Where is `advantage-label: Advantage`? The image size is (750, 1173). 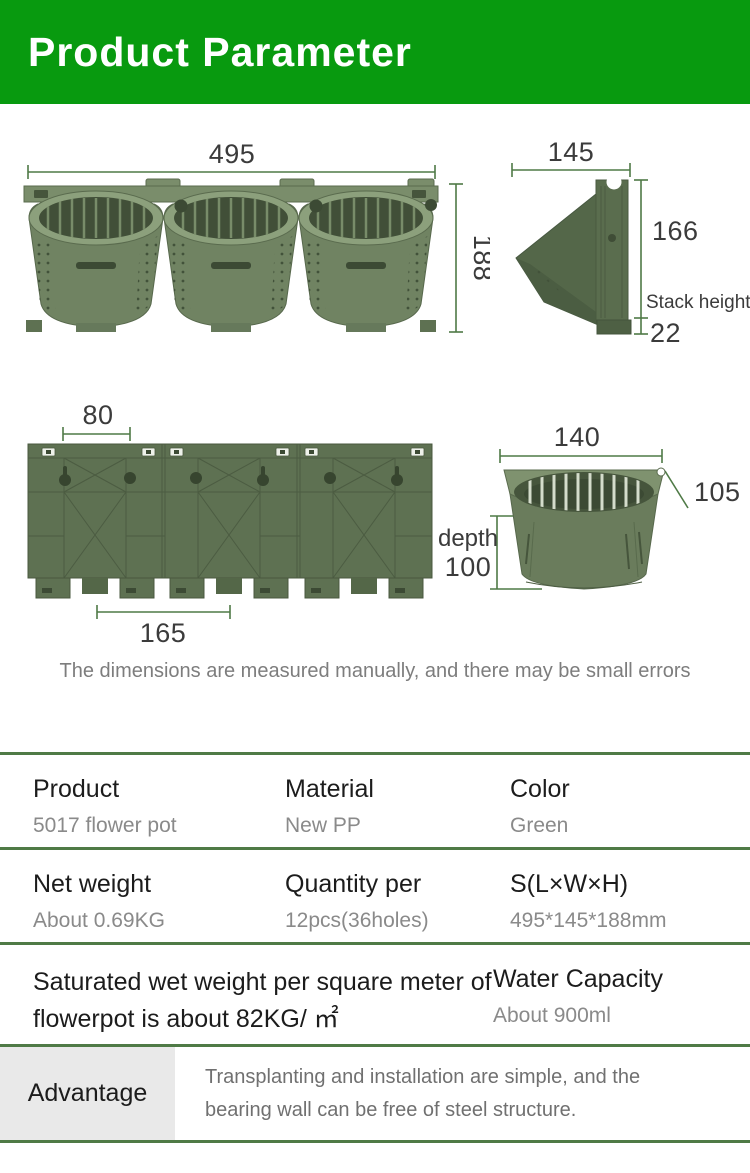 advantage-label: Advantage is located at coordinates (87, 1093).